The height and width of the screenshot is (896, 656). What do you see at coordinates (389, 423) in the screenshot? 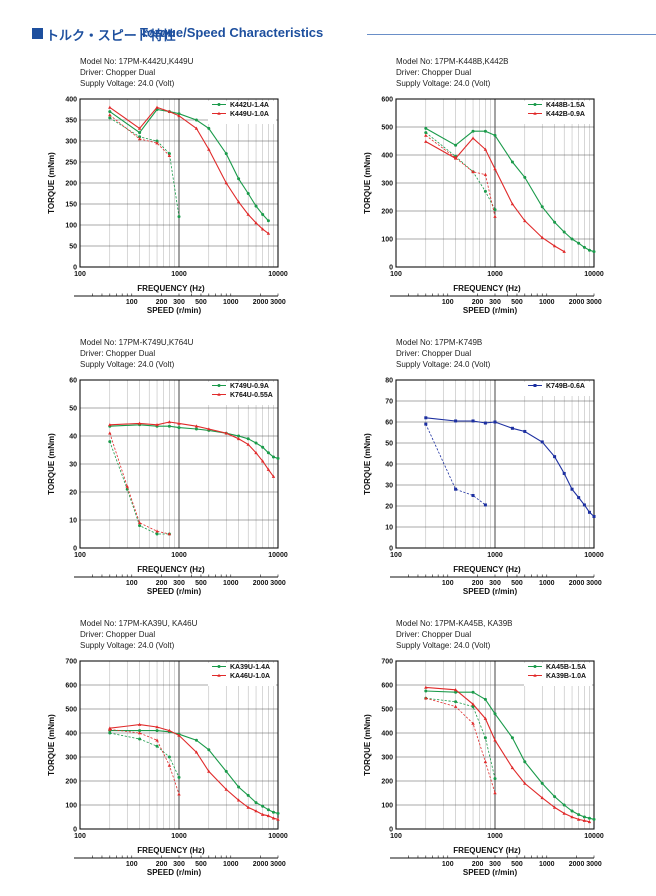
I see `y-tick-label: 60` at bounding box center [389, 423].